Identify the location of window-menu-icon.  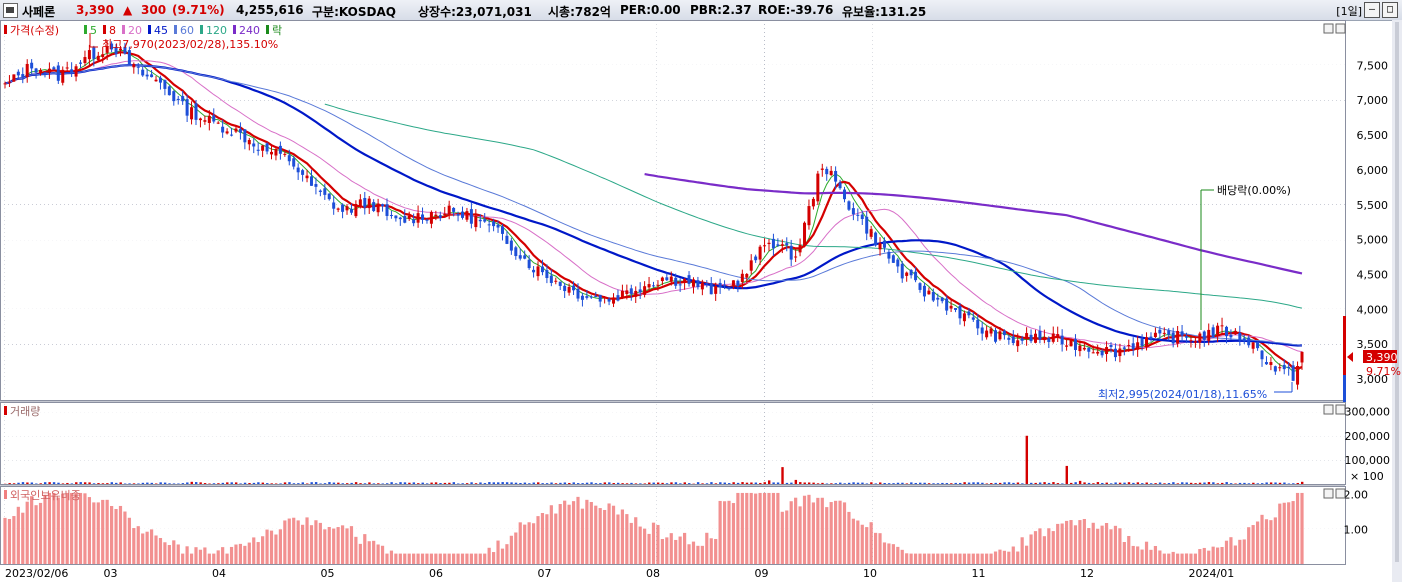
(10, 10).